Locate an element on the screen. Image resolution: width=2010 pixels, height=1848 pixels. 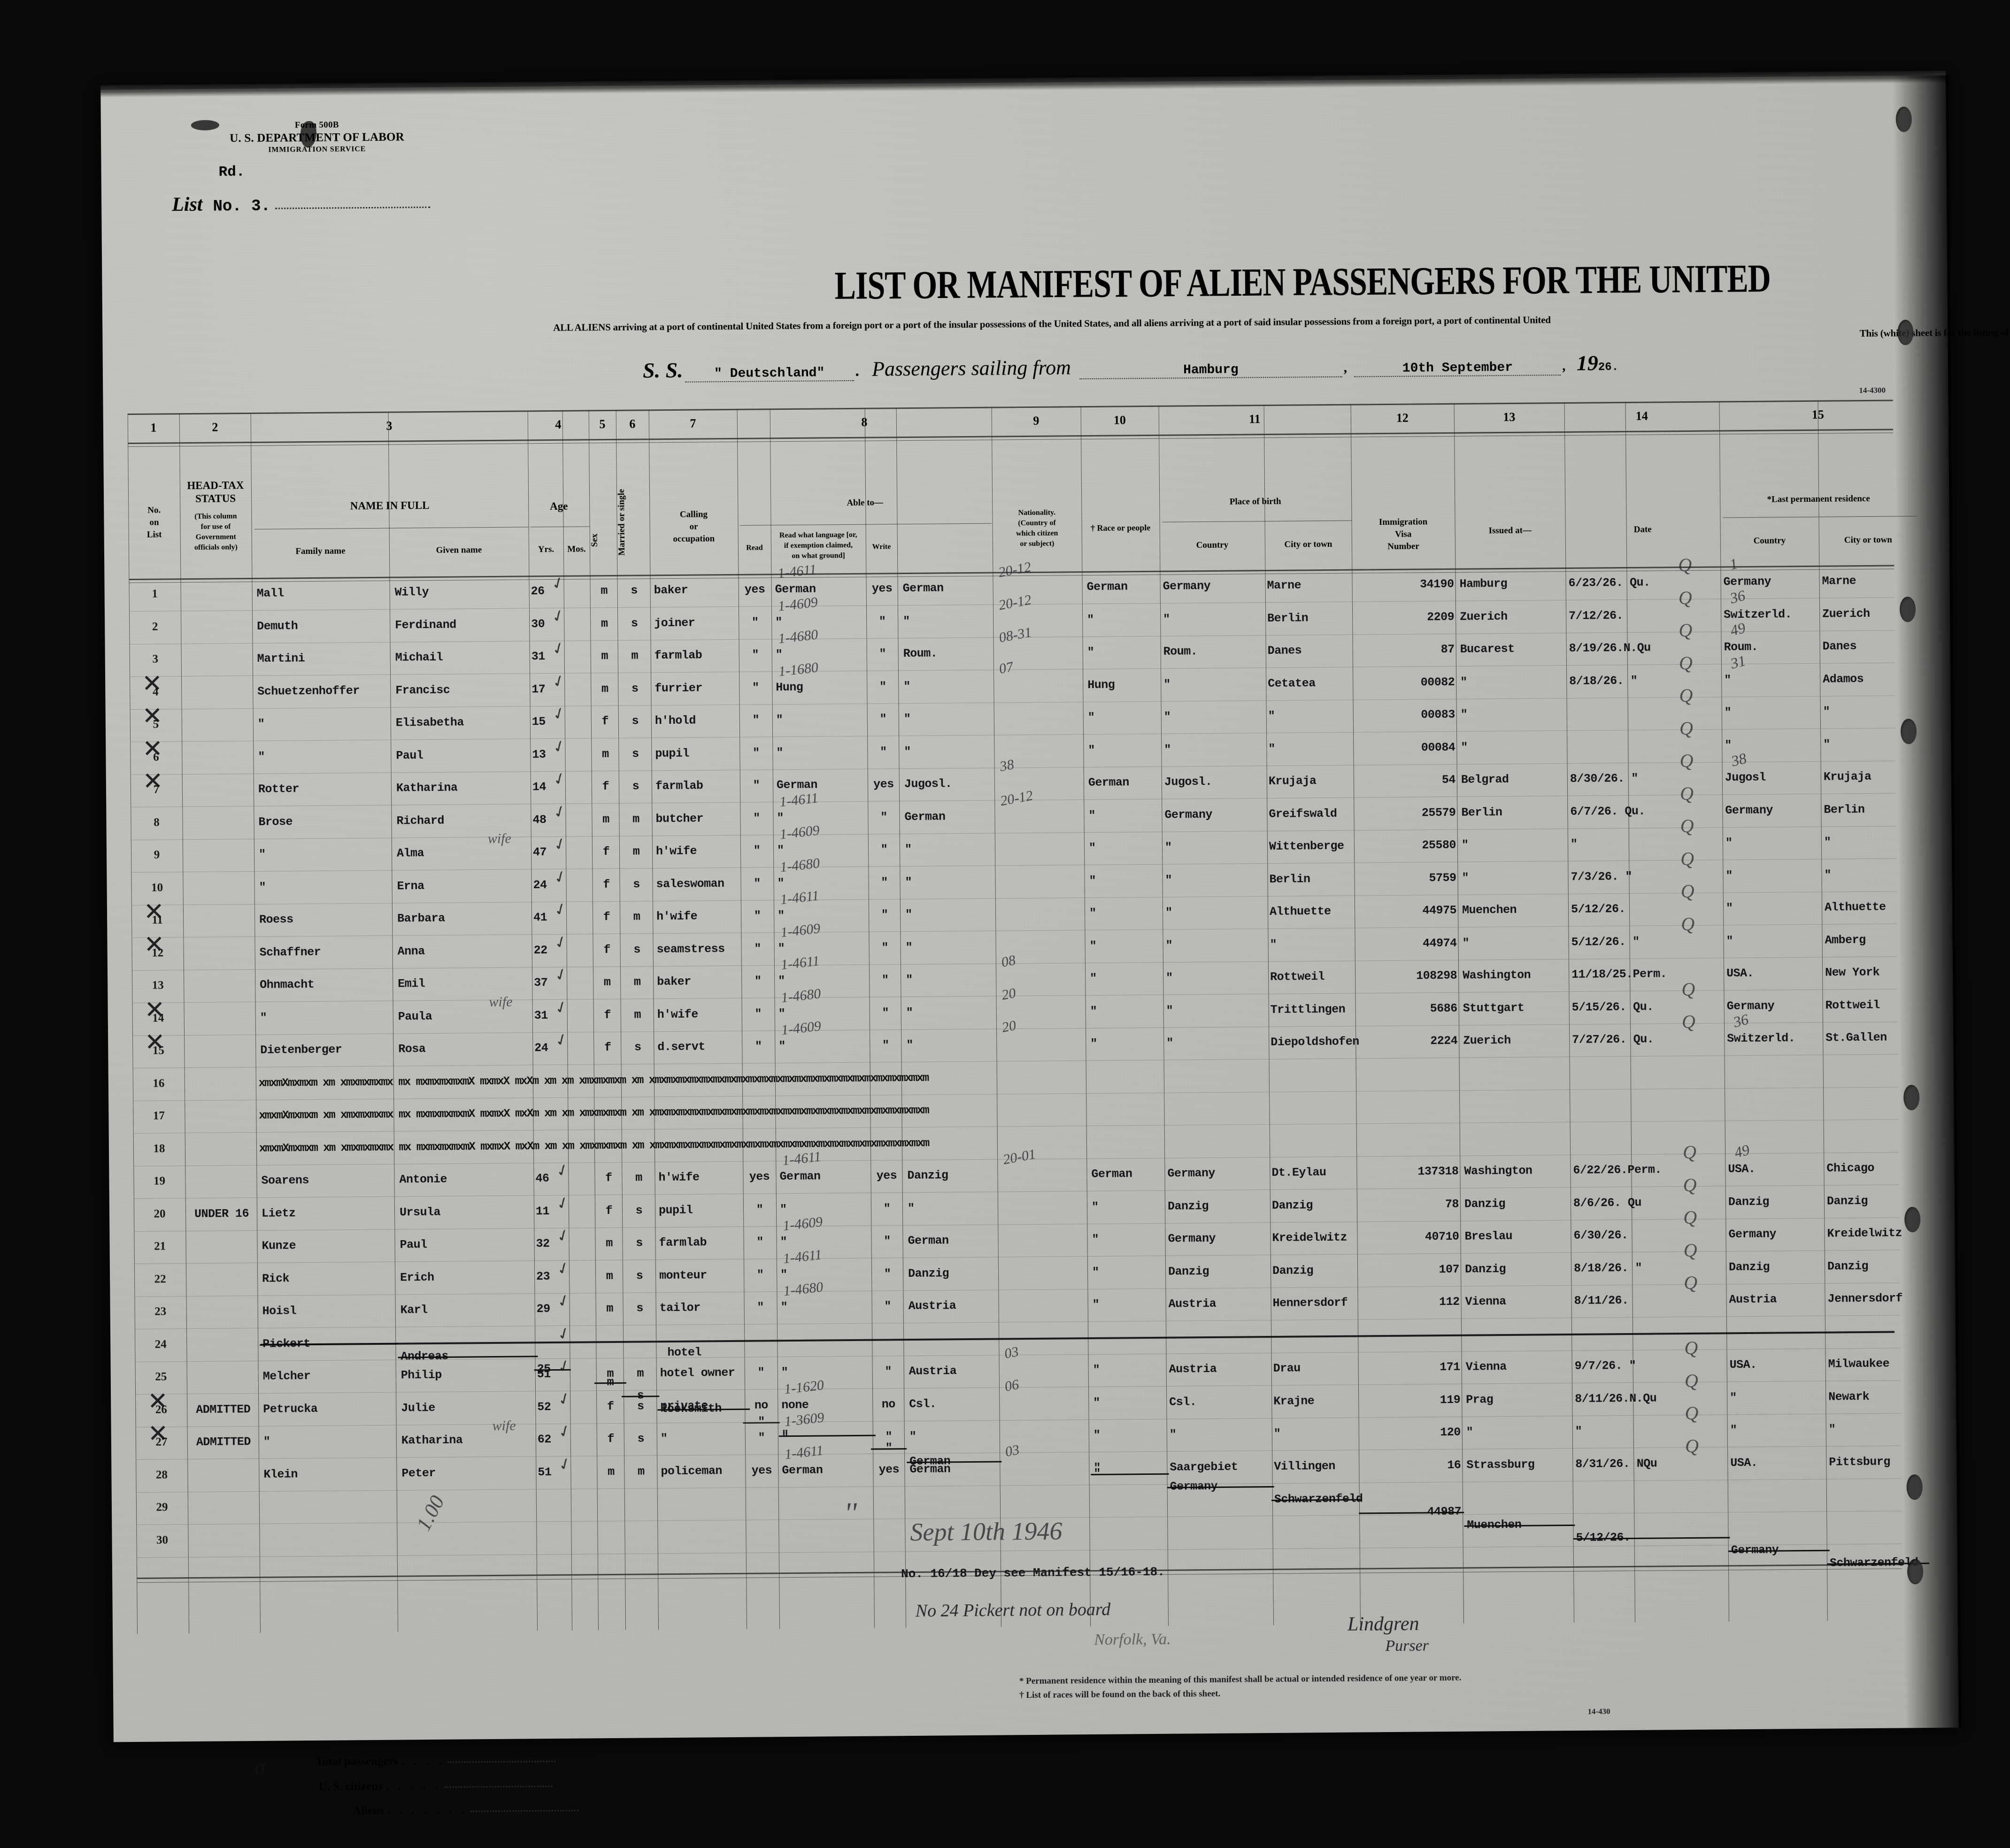
cell-occ: baker is located at coordinates (674, 981).